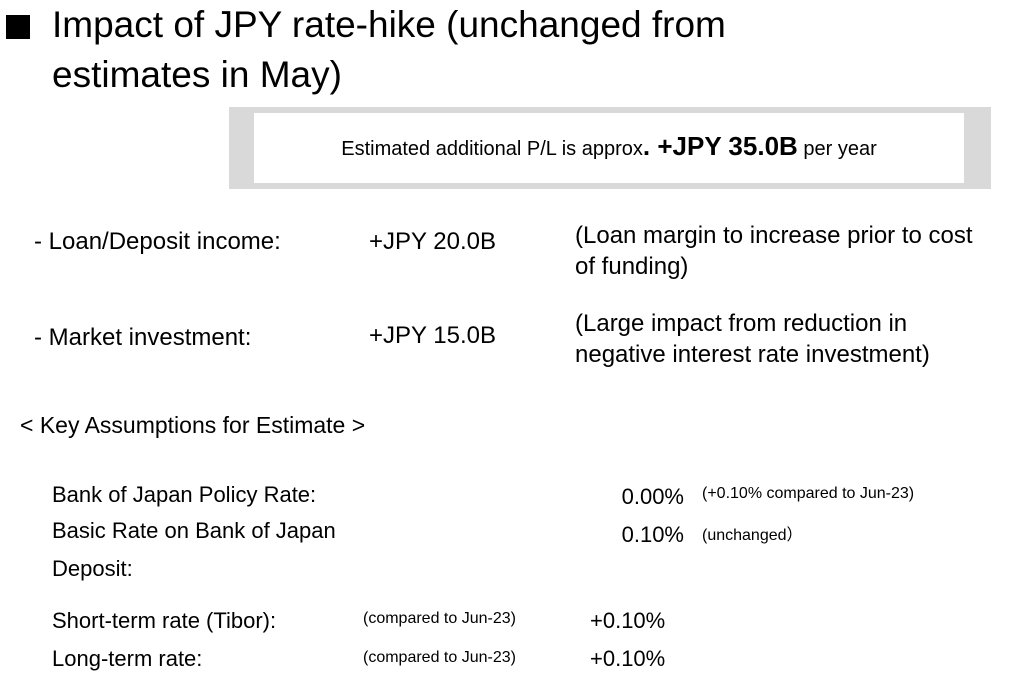 This screenshot has height=680, width=1012. Describe the element at coordinates (439, 618) in the screenshot. I see `short-term-rate-note: (compared to Jun-23)` at that location.